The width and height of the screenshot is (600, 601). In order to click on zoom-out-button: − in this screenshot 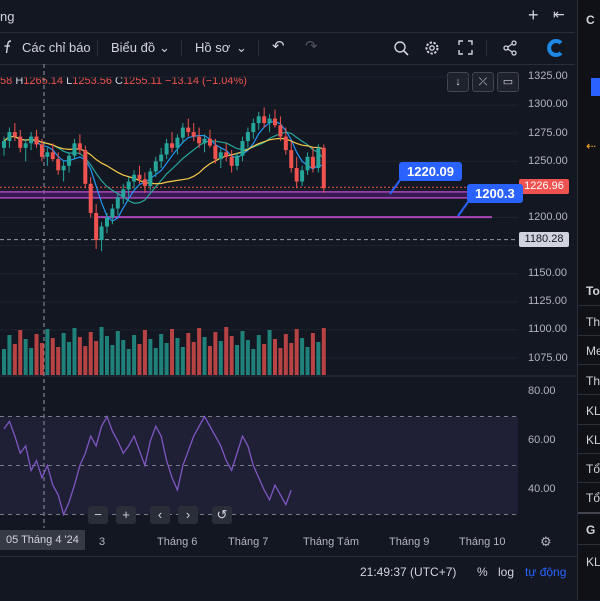, I will do `click(98, 515)`.